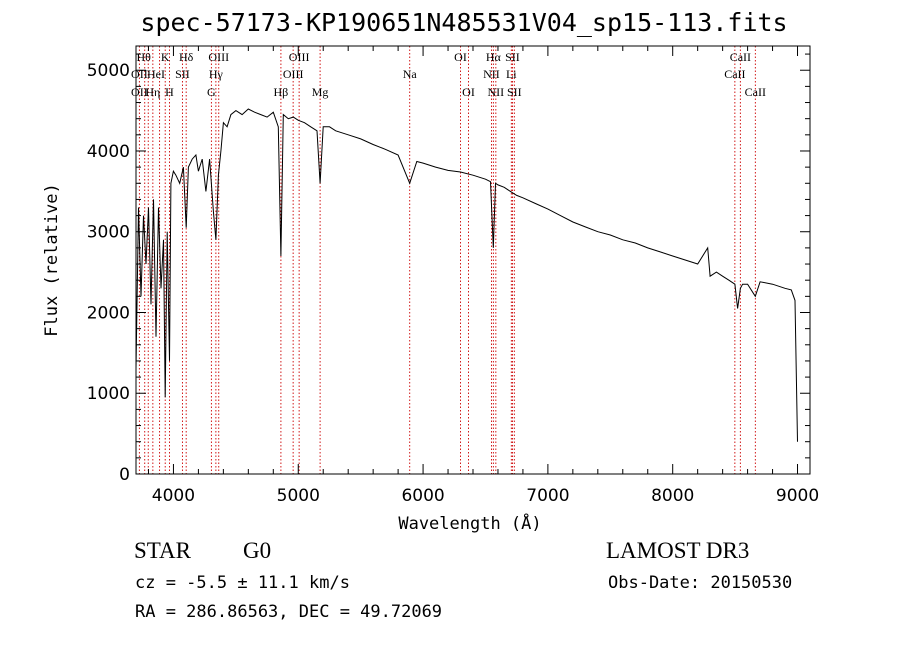 The image size is (900, 649). I want to click on x-axis-label: Wavelength (Å), so click(469, 523).